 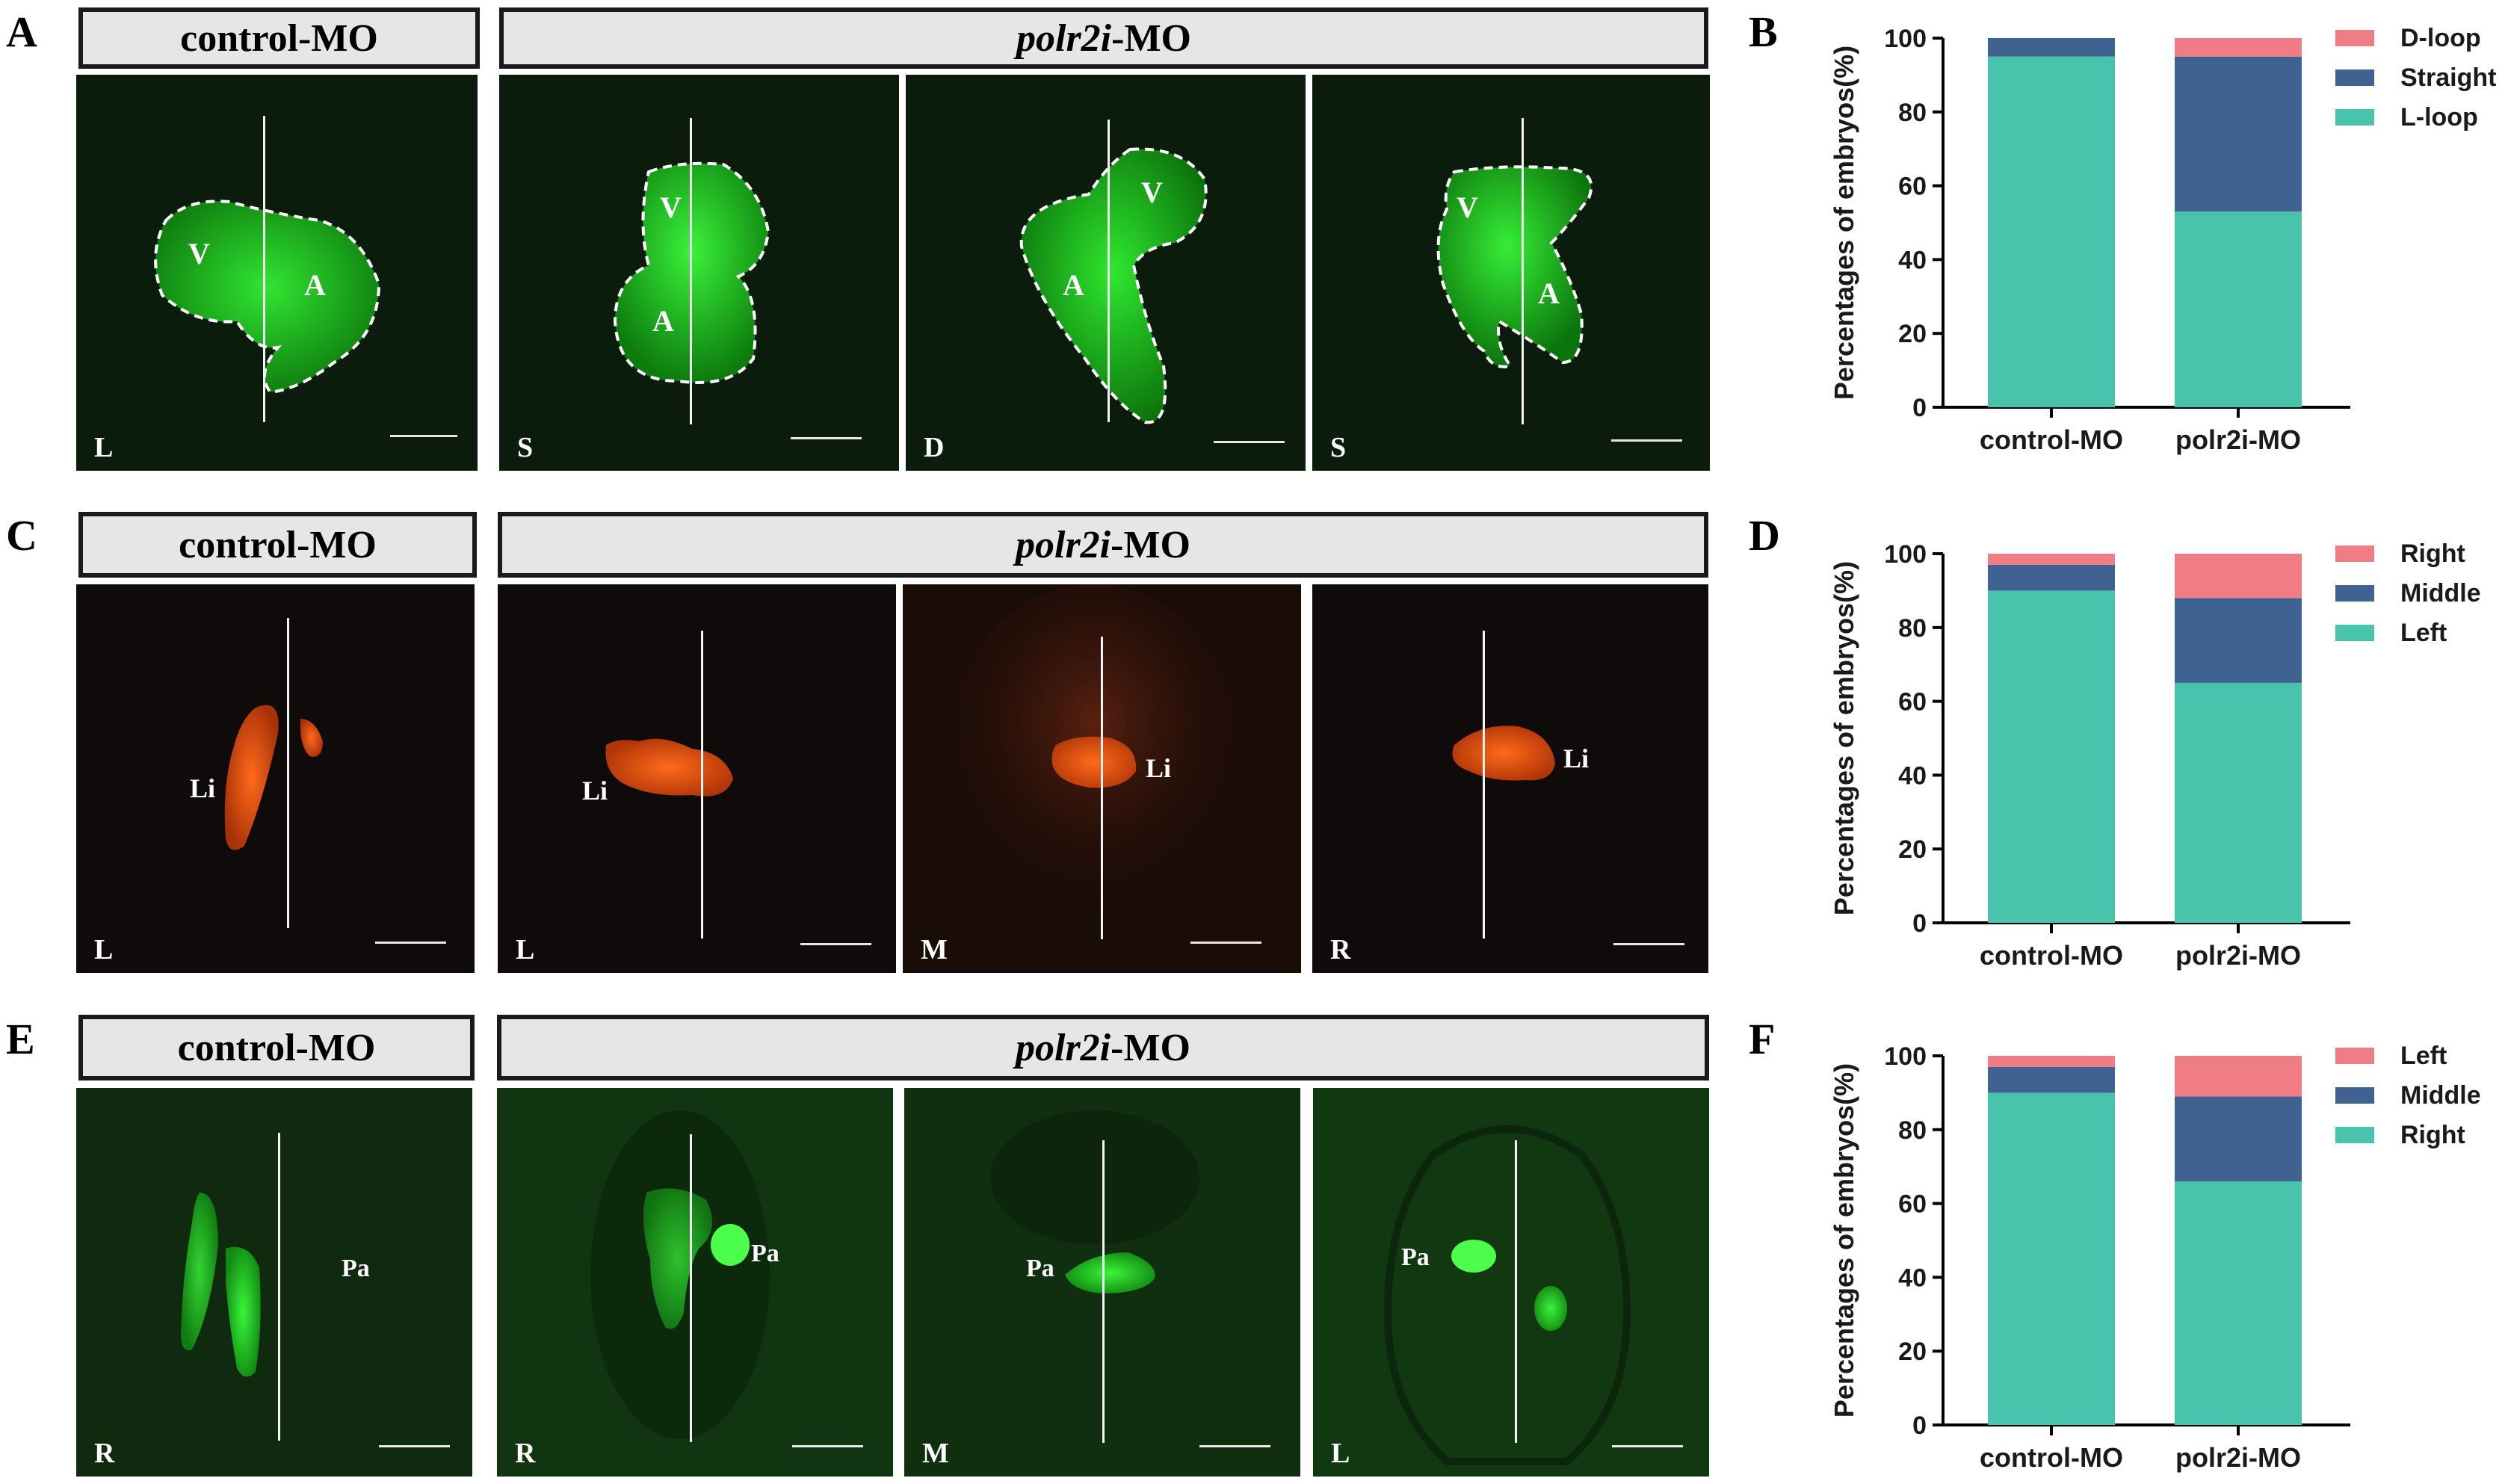 I want to click on legend-label: Right, so click(x=2432, y=554).